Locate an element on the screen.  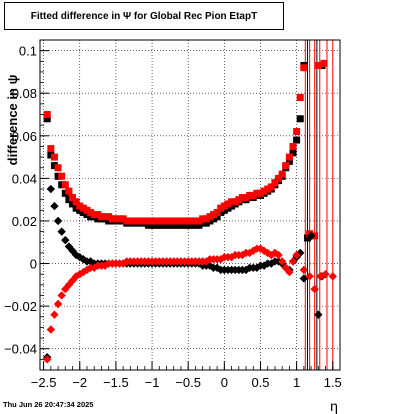
y-tick-label: 0.02 is located at coordinates (24, 221).